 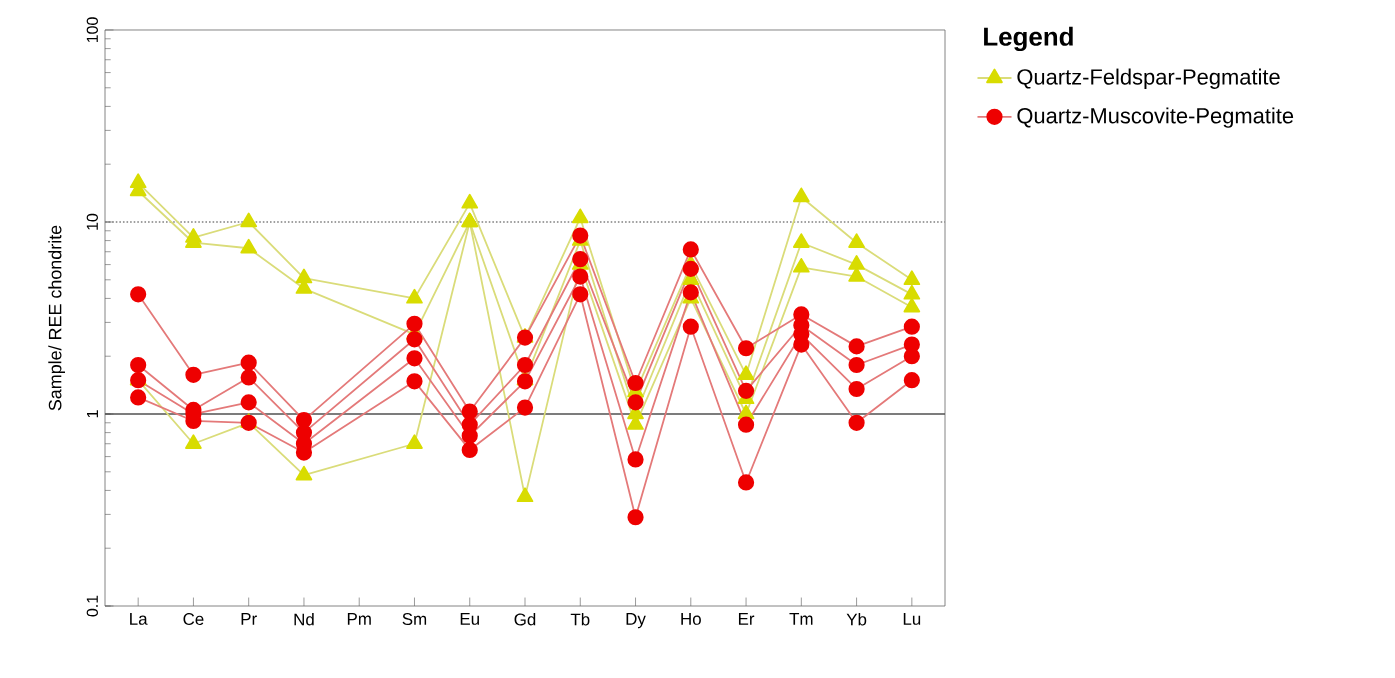 I want to click on x-tick-label: Pm, so click(x=359, y=619).